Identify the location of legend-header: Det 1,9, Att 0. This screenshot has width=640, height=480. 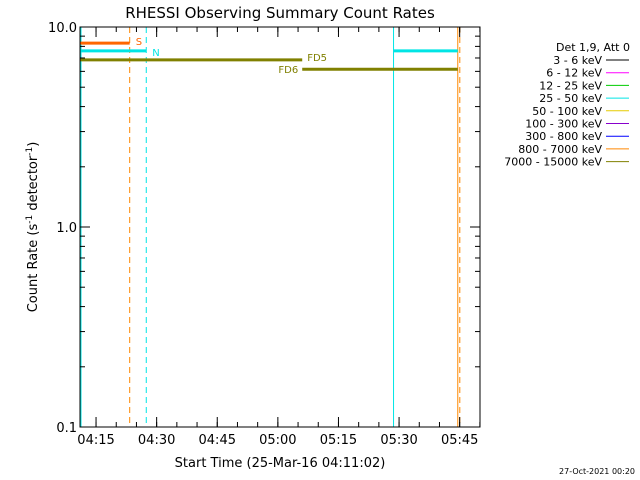
(593, 47).